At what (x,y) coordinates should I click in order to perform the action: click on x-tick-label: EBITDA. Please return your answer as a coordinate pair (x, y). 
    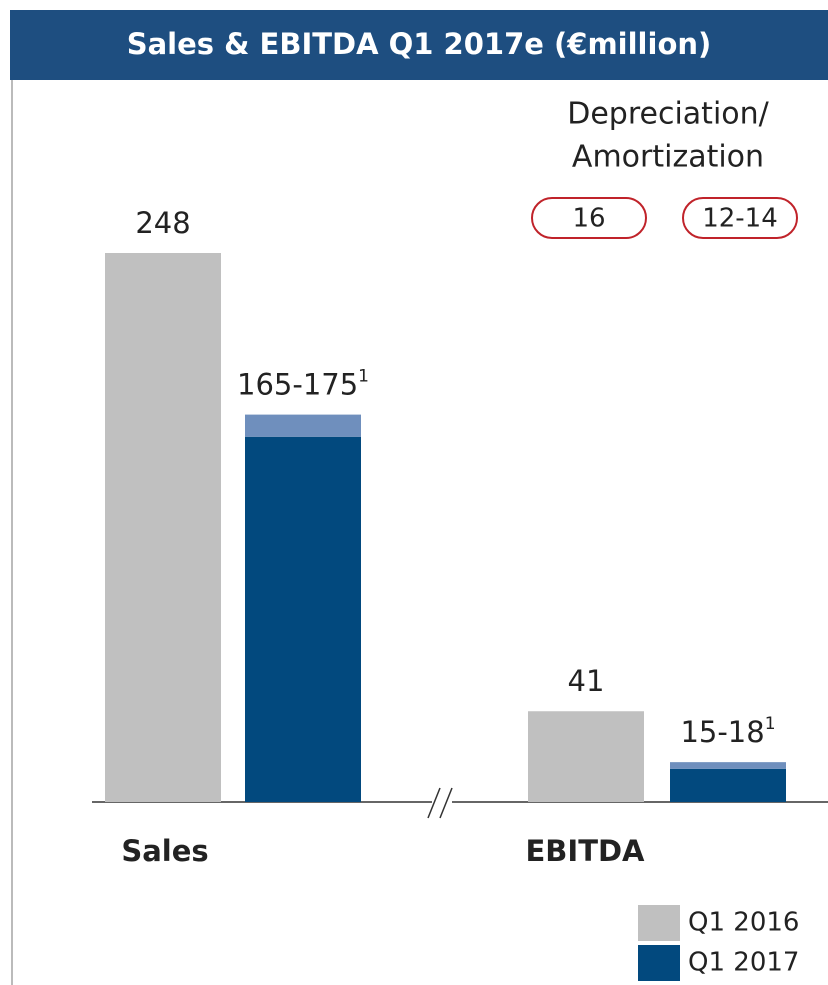
    Looking at the image, I should click on (585, 851).